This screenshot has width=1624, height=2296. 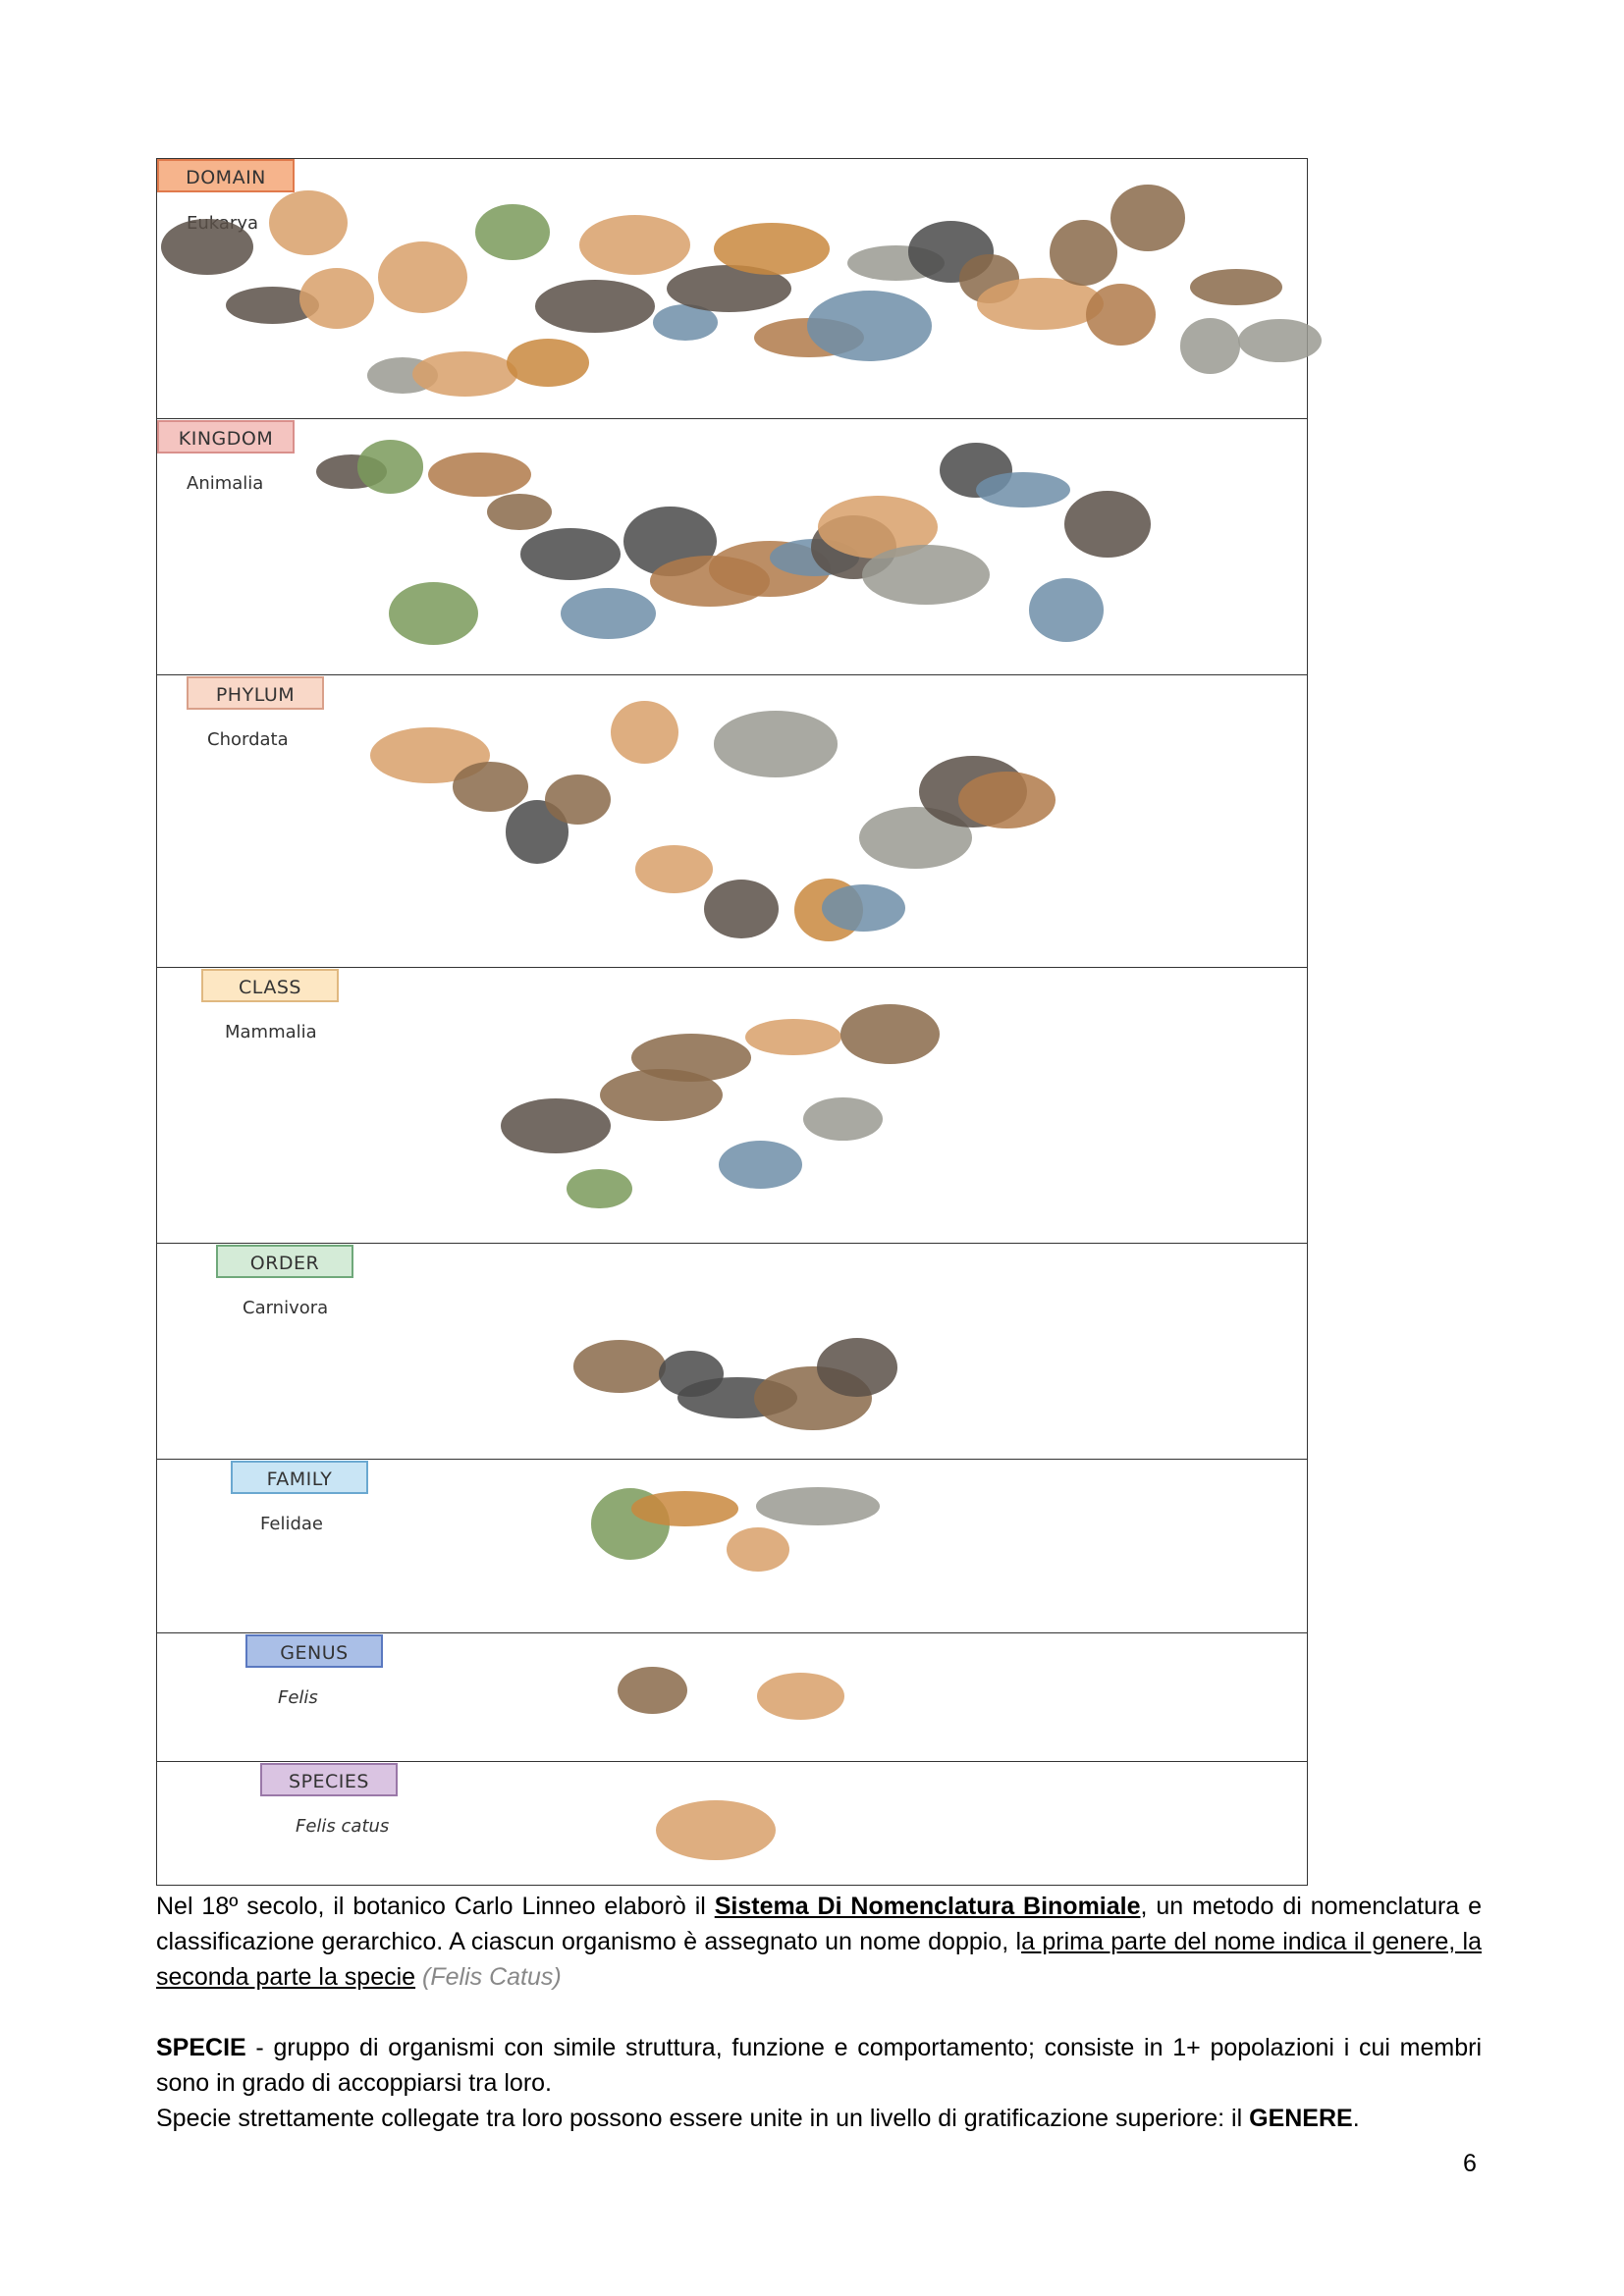 What do you see at coordinates (732, 546) in the screenshot?
I see `taxonomy-row: KINGDOM Animalia` at bounding box center [732, 546].